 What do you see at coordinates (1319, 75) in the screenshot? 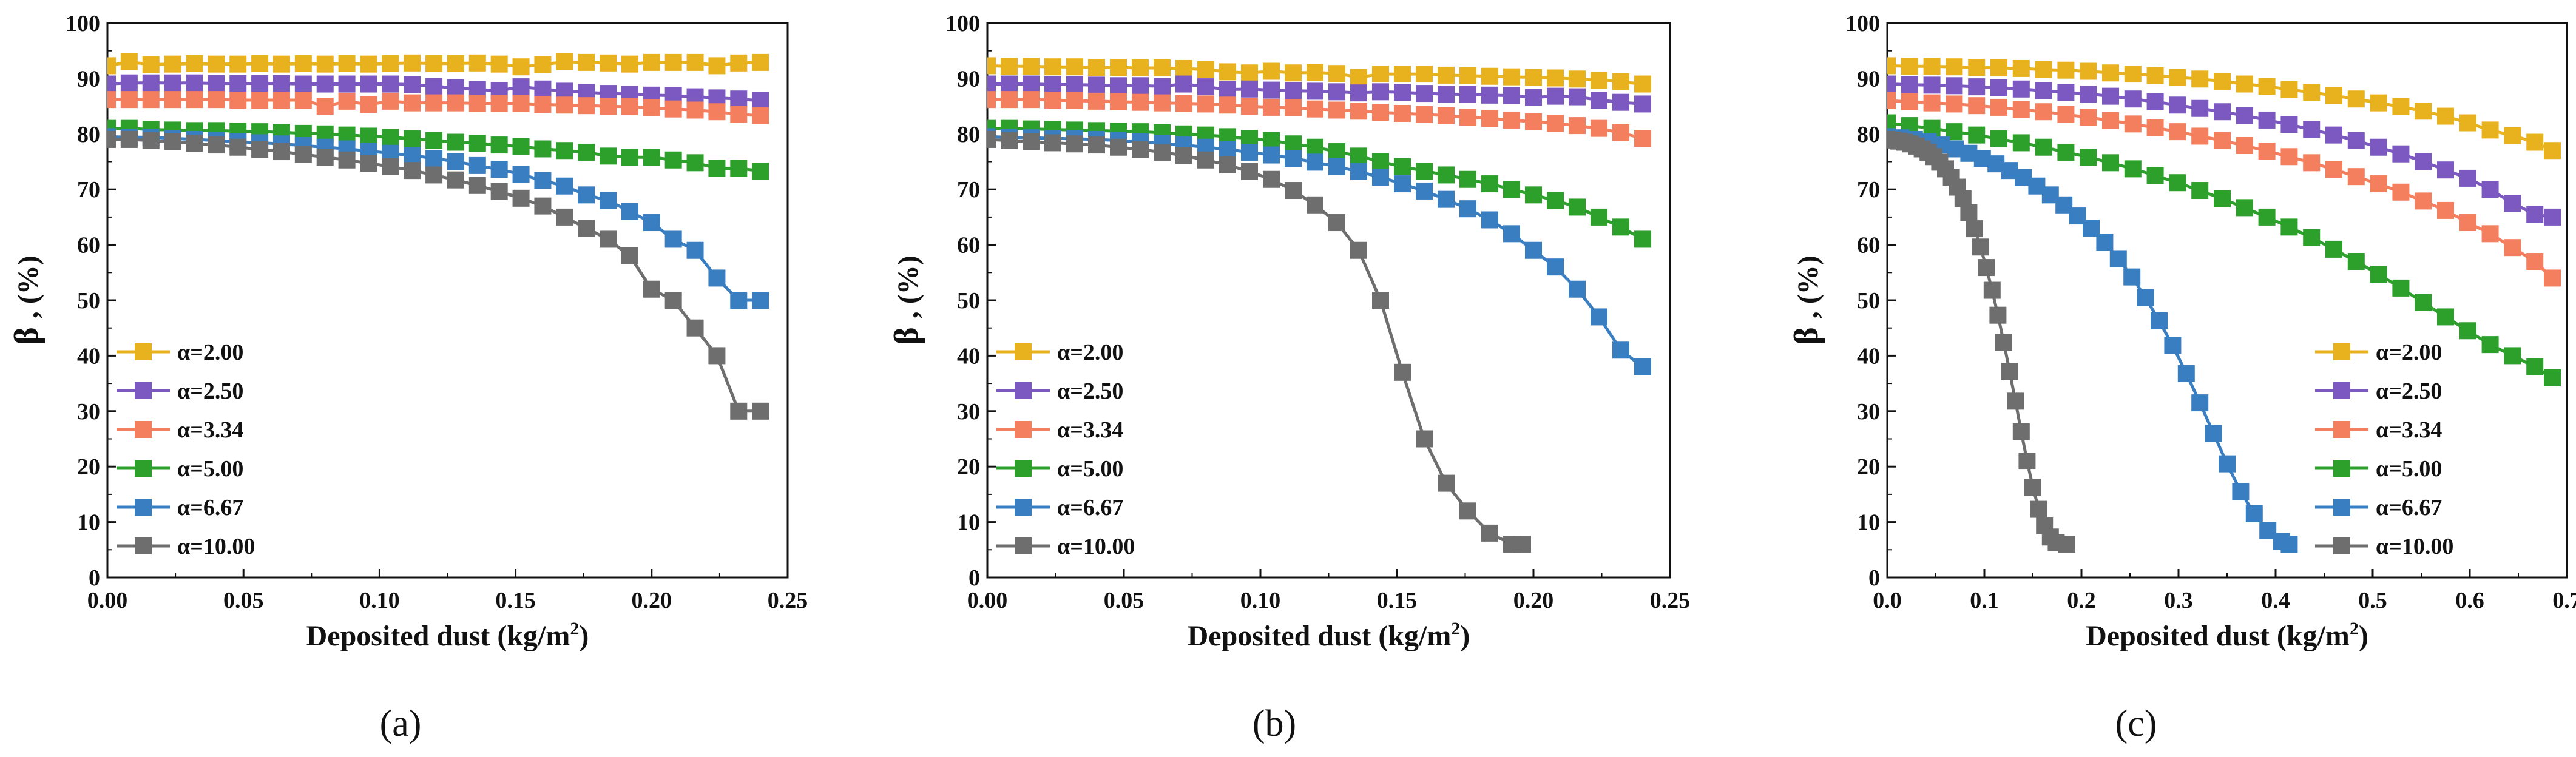
I see `series-α=2.00` at bounding box center [1319, 75].